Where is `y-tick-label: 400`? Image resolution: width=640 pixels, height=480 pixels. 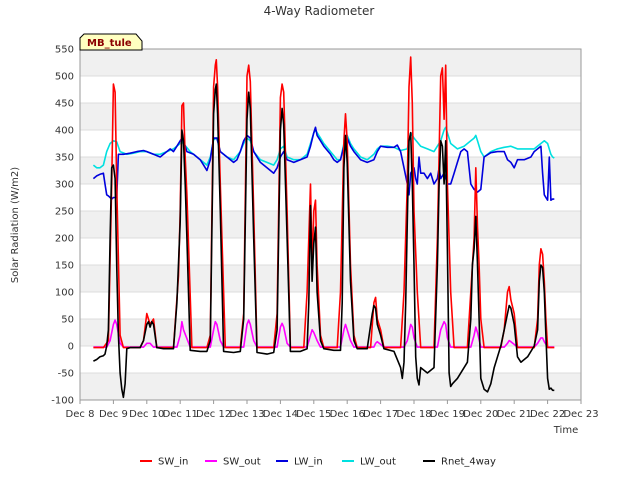
y-tick-label: 400 is located at coordinates (64, 131).